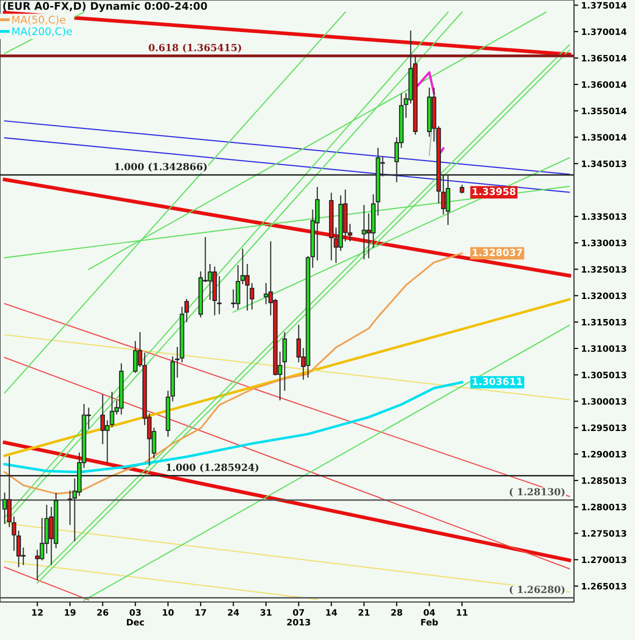  Describe the element at coordinates (233, 427) in the screenshot. I see `line-series` at that location.